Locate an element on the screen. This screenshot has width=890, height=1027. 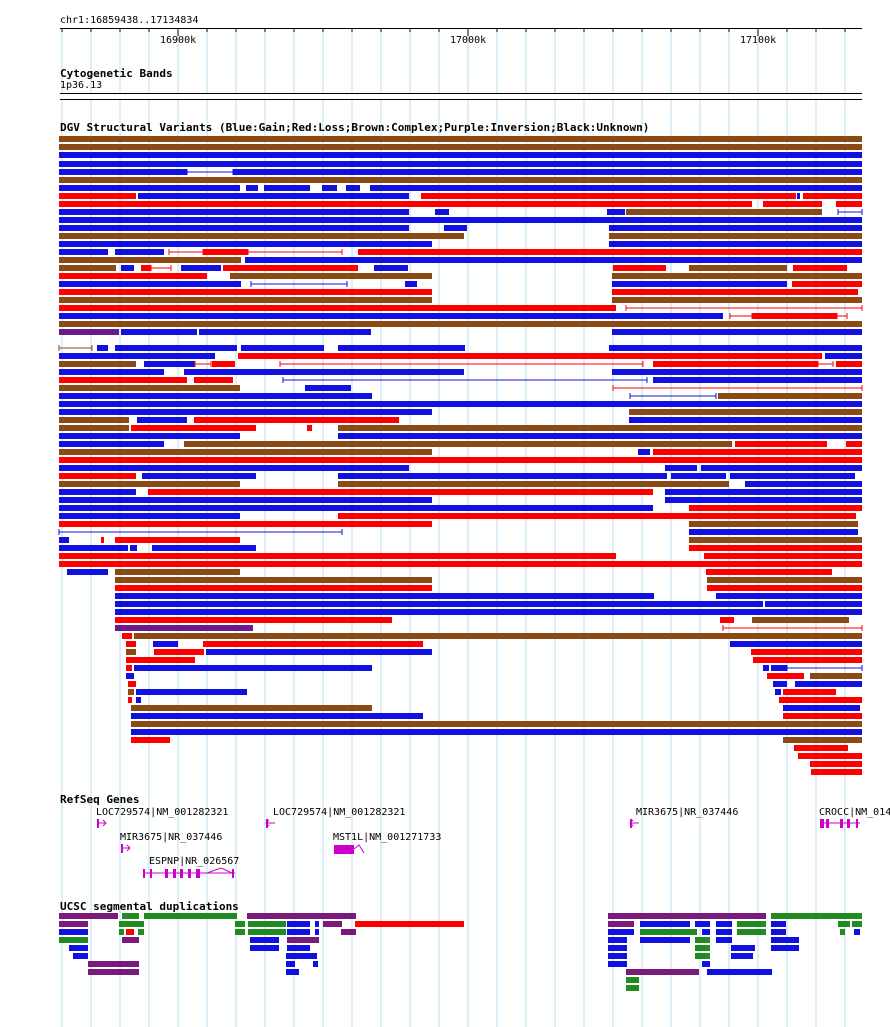
gene-label-mir3675-b: MIR3675|NR_037446 is located at coordinates (687, 812).